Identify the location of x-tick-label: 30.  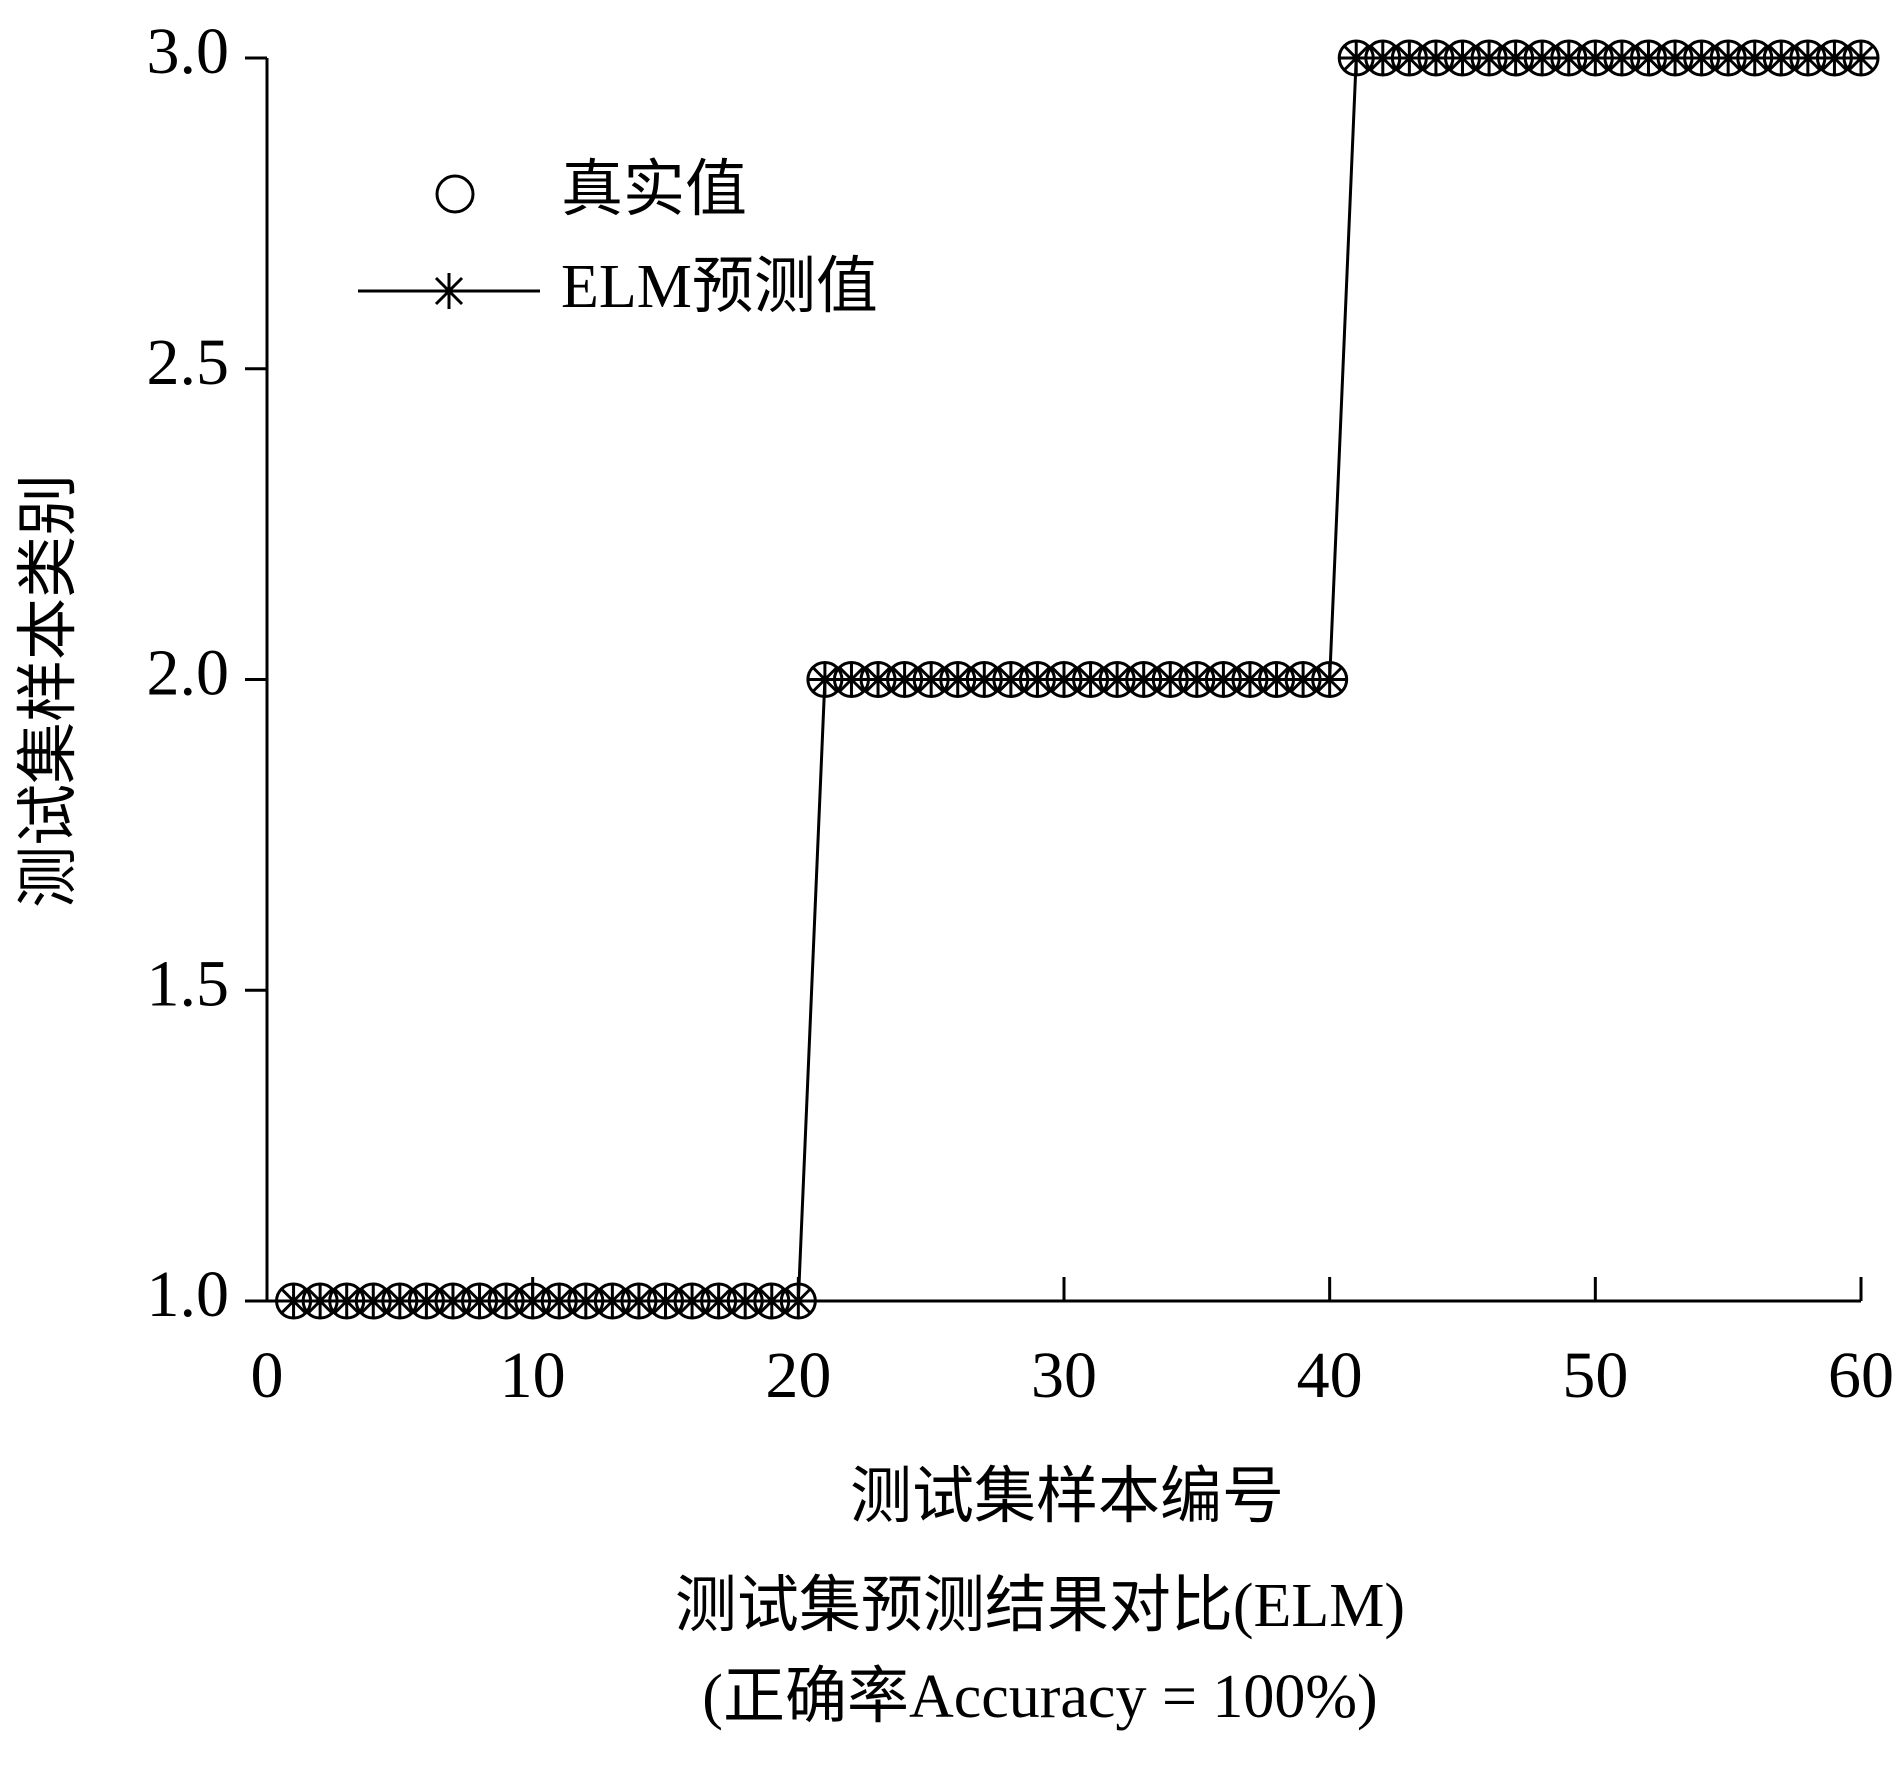
(1064, 1375).